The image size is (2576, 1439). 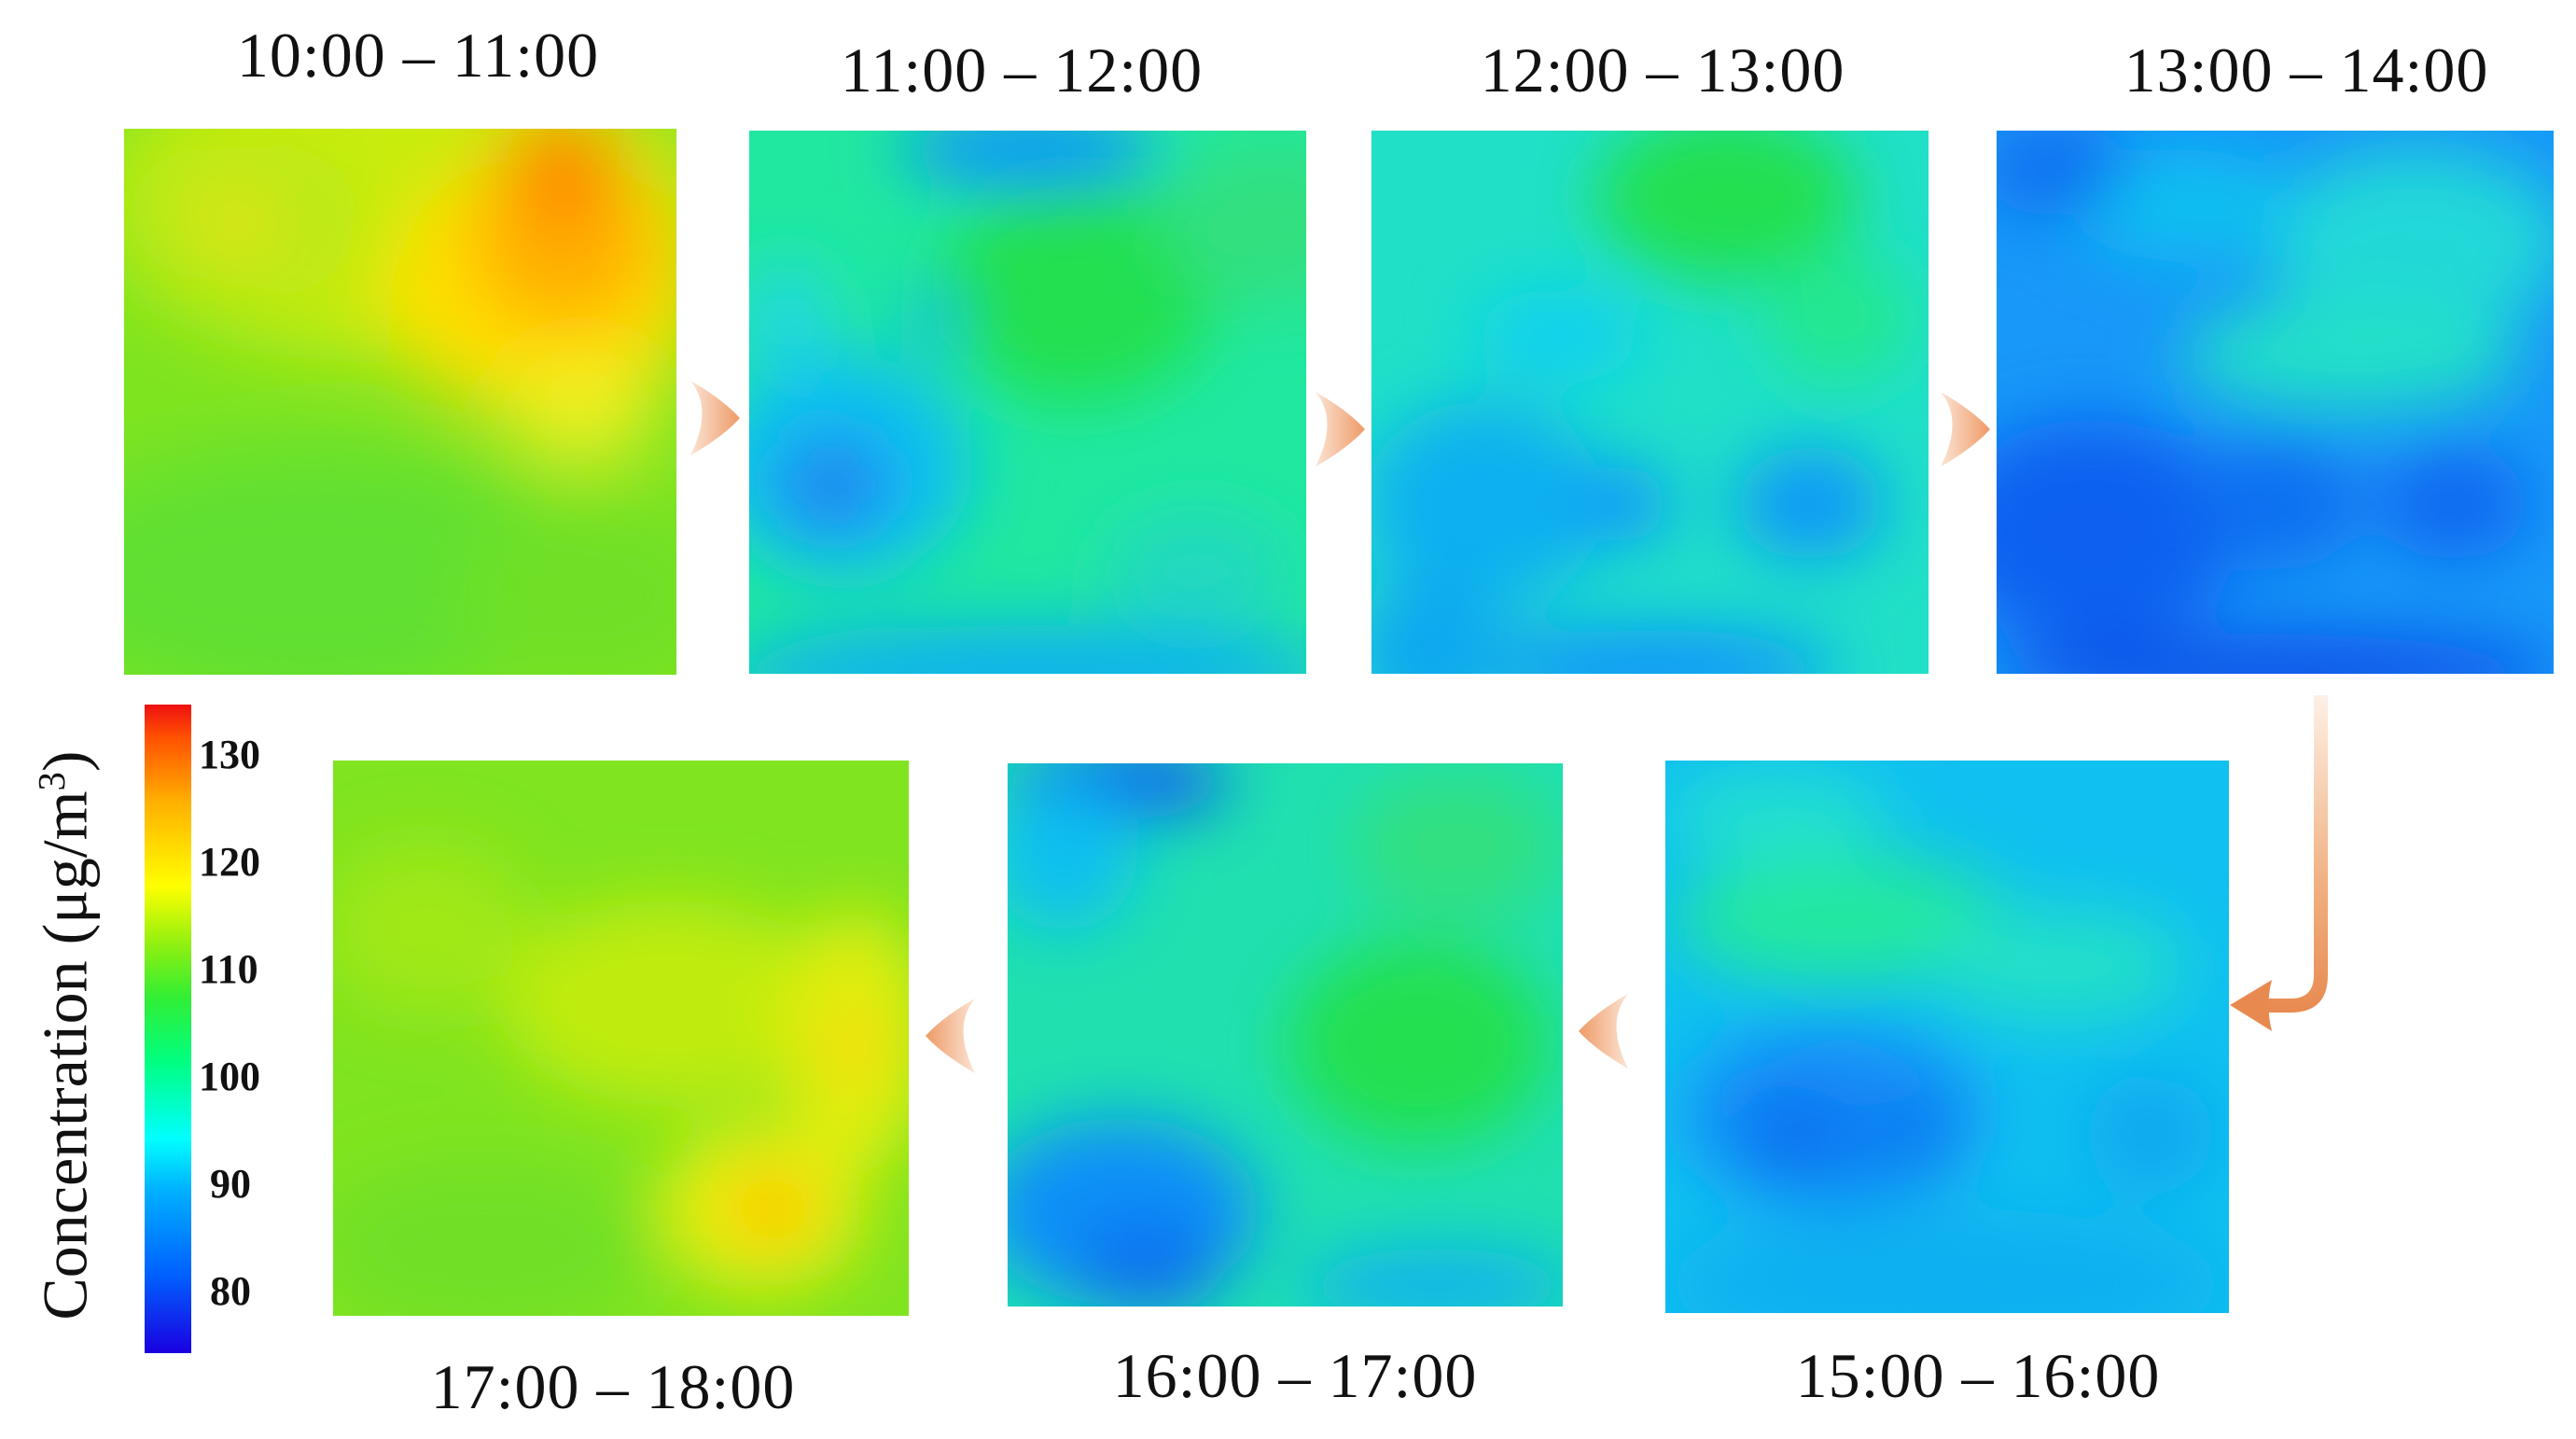 I want to click on colorbar-tick-80: 80, so click(x=230, y=1291).